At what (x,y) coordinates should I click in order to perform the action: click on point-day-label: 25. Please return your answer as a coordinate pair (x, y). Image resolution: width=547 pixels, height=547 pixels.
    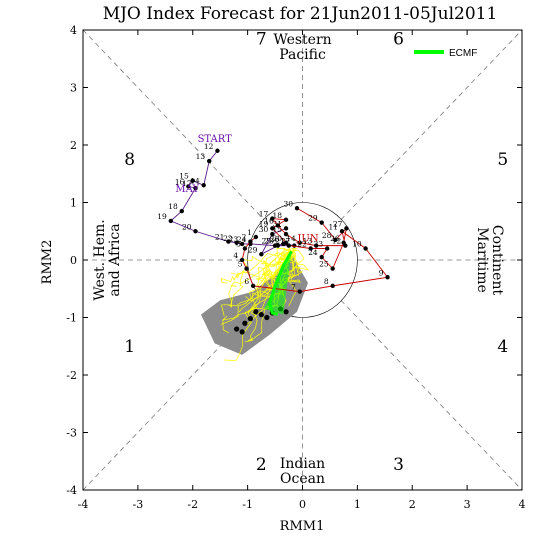
    Looking at the image, I should click on (324, 264).